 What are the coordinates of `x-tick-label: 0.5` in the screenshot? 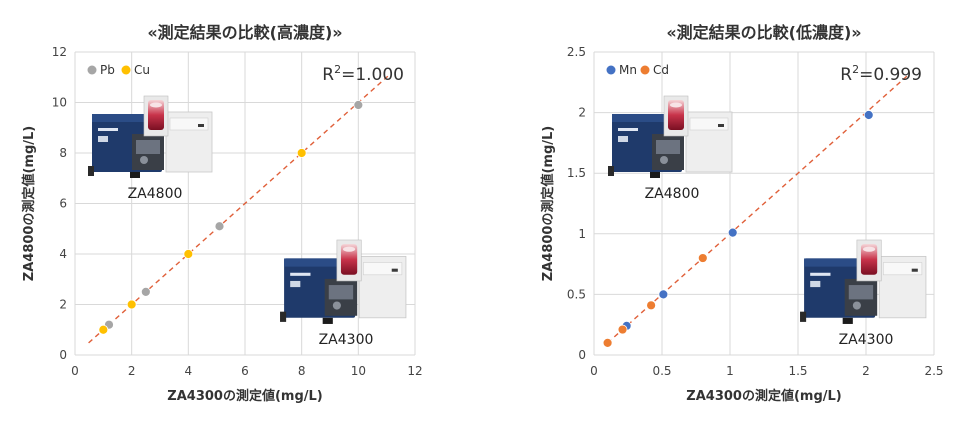 It's located at (661, 371).